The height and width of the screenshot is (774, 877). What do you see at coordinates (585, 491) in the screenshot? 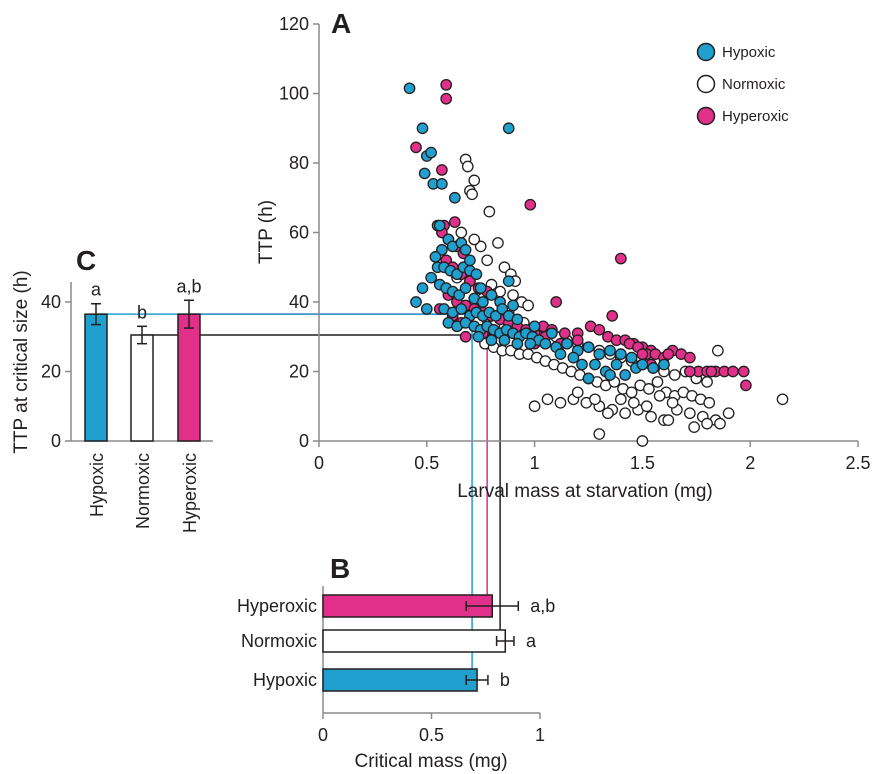
I see `scatter-x-axis-title: Larval mass at starvation (mg)` at bounding box center [585, 491].